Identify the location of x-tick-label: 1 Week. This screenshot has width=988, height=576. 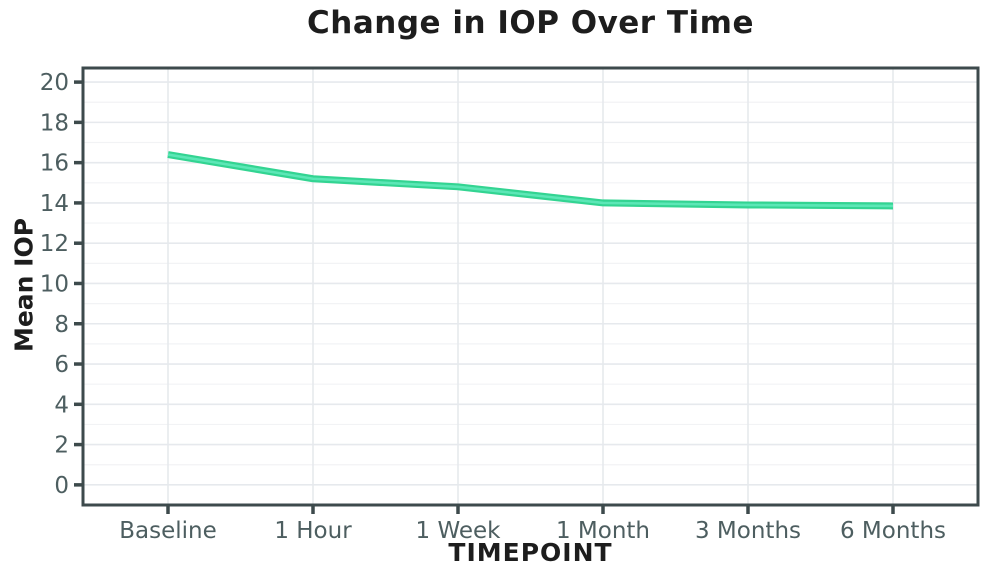
(459, 531).